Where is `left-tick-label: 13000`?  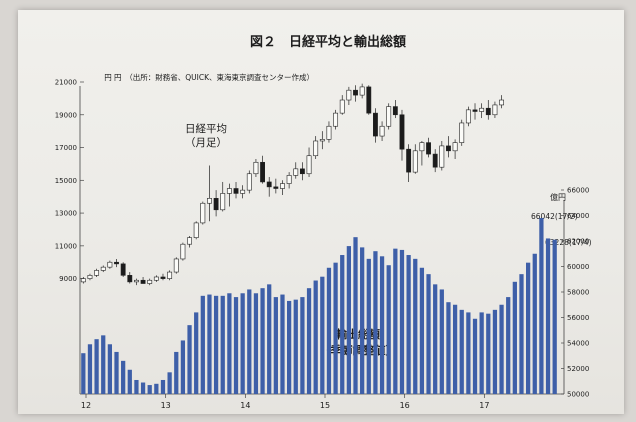
left-tick-label: 13000 is located at coordinates (66, 214).